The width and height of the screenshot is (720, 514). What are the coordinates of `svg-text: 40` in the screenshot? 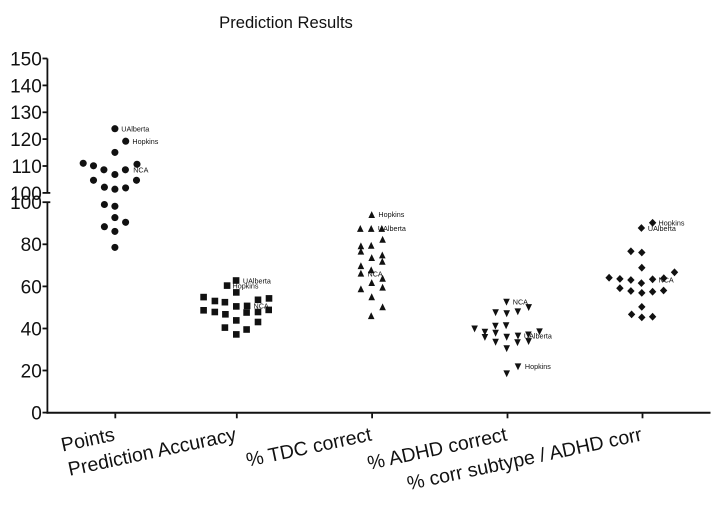 It's located at (31, 329).